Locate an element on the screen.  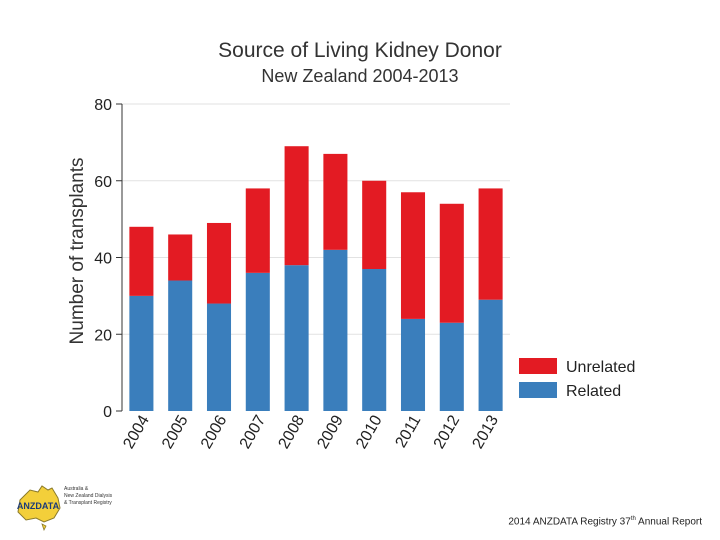
legend-swatch-related is located at coordinates (538, 390).